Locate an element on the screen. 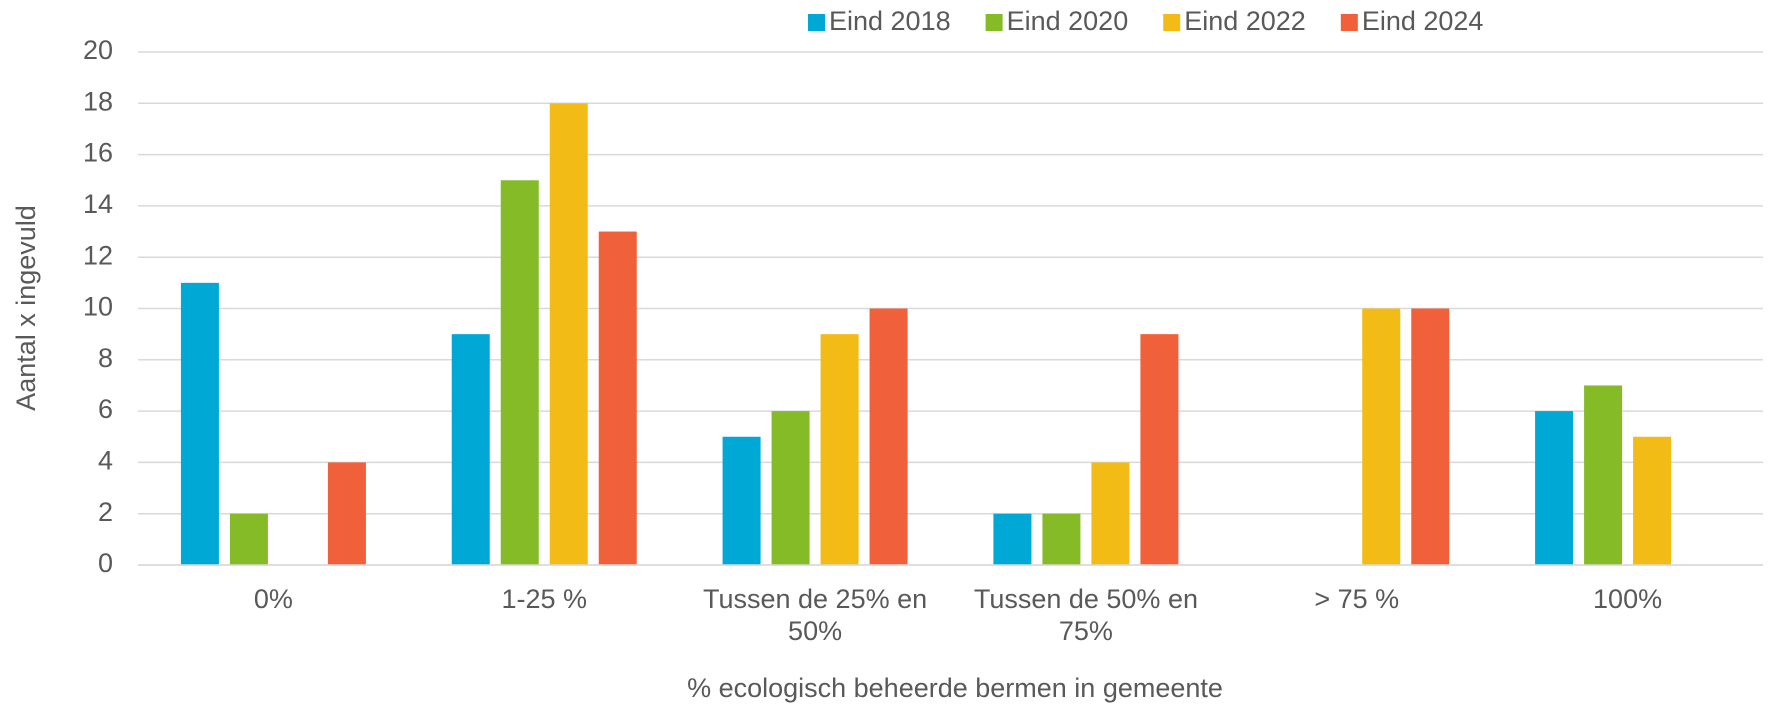 The width and height of the screenshot is (1772, 707). x-axis-label: % ecologisch beheerde bermen in gemeente is located at coordinates (955, 688).